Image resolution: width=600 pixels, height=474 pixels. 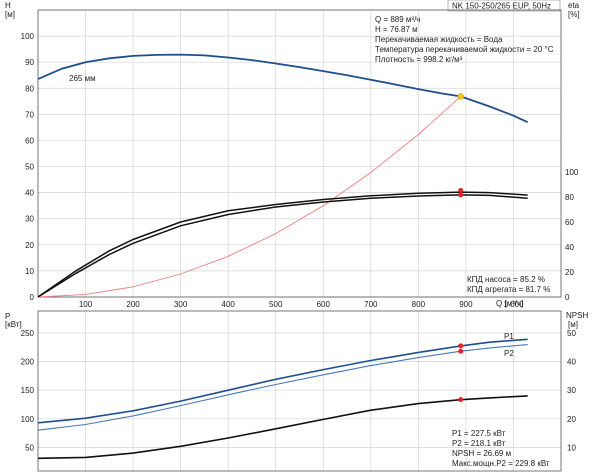 I want to click on head-tick-label: 10, so click(x=29, y=271).